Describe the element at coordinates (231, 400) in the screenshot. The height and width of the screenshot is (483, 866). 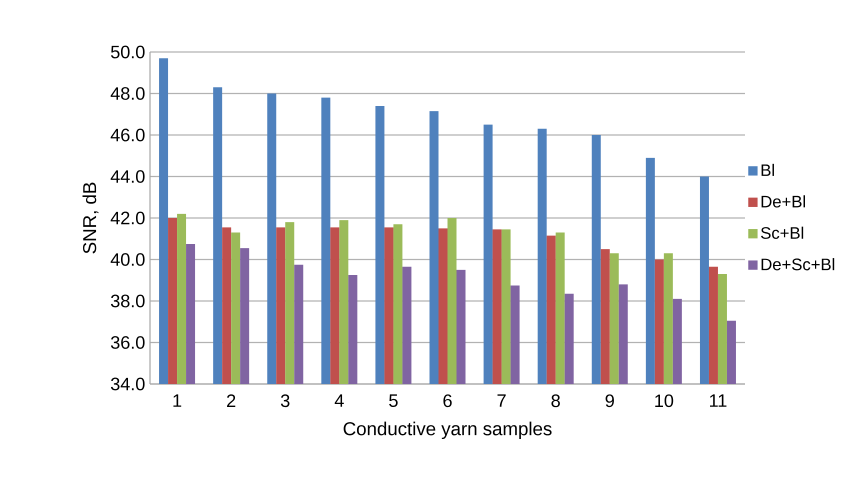
I see `x-tick-label: 2` at that location.